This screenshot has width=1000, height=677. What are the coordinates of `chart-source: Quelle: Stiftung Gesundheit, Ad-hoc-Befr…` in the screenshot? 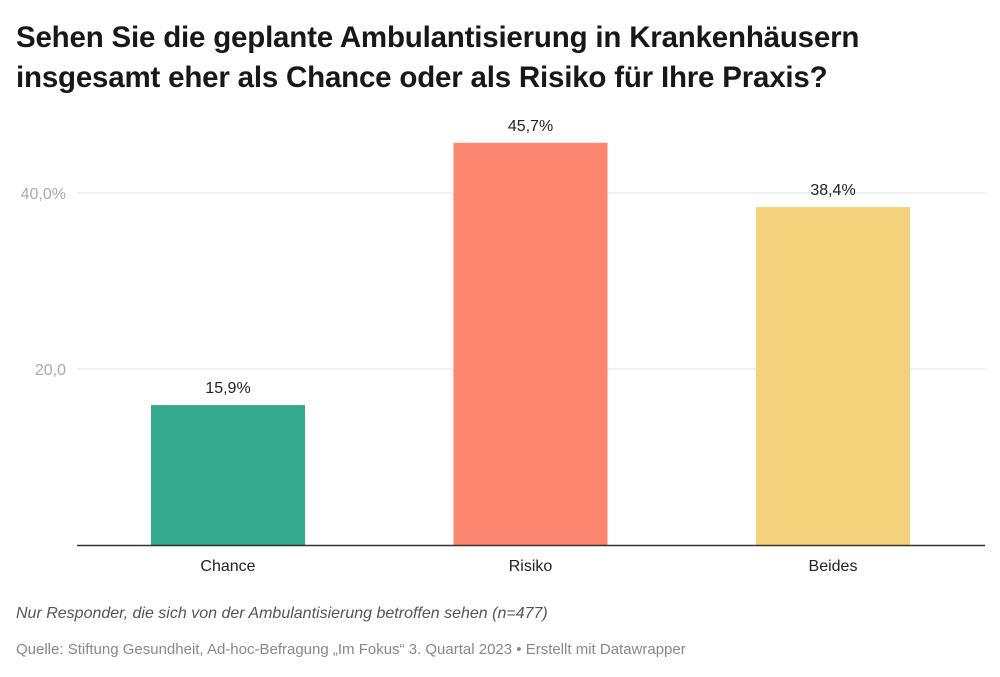 It's located at (351, 649).